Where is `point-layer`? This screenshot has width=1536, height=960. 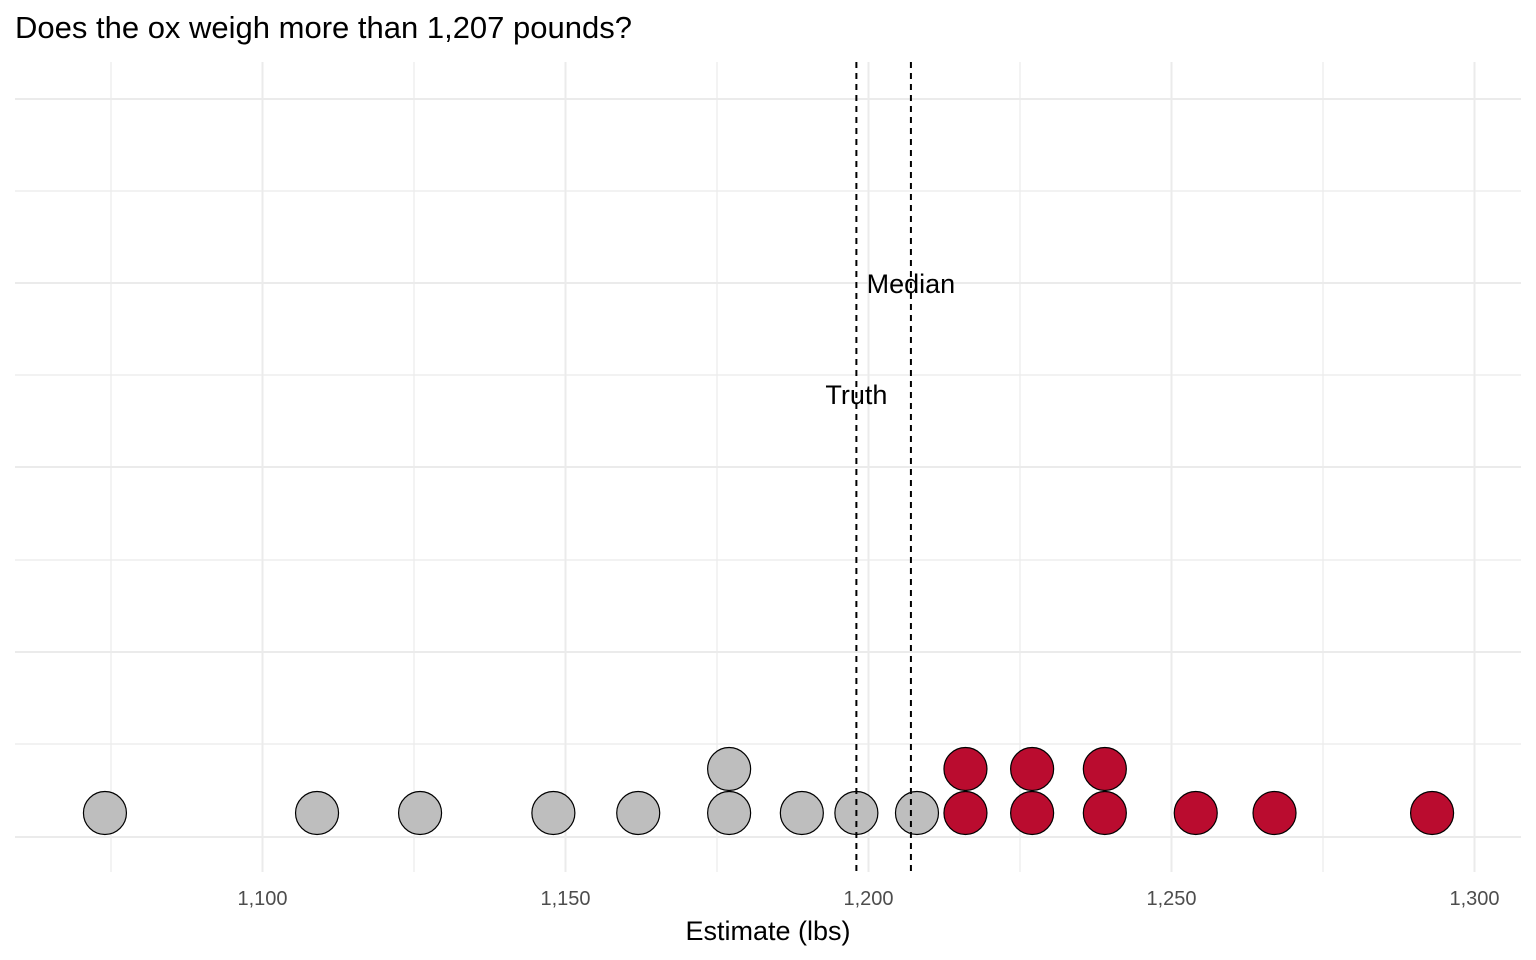 point-layer is located at coordinates (768, 791).